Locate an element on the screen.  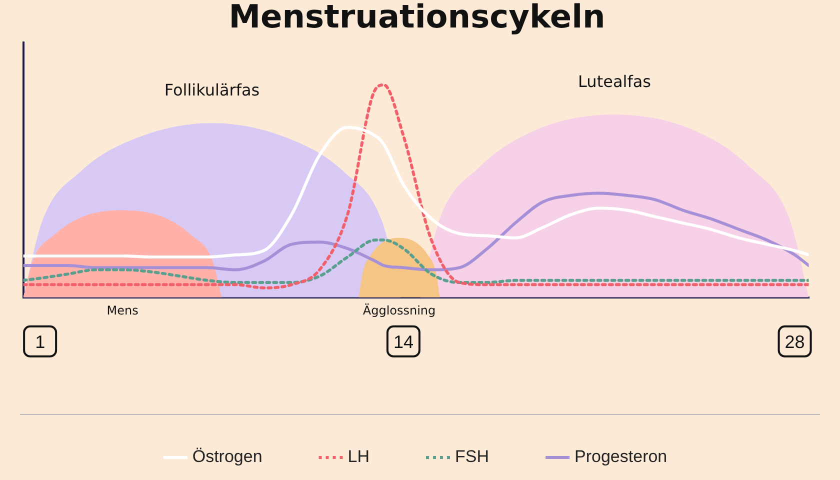
annotation: Follikulärfas is located at coordinates (212, 90).